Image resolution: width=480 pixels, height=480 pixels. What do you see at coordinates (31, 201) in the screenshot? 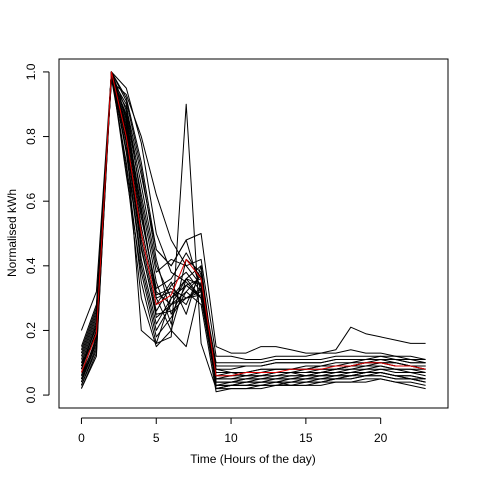
I see `y-tick-label: 0.6` at bounding box center [31, 201].